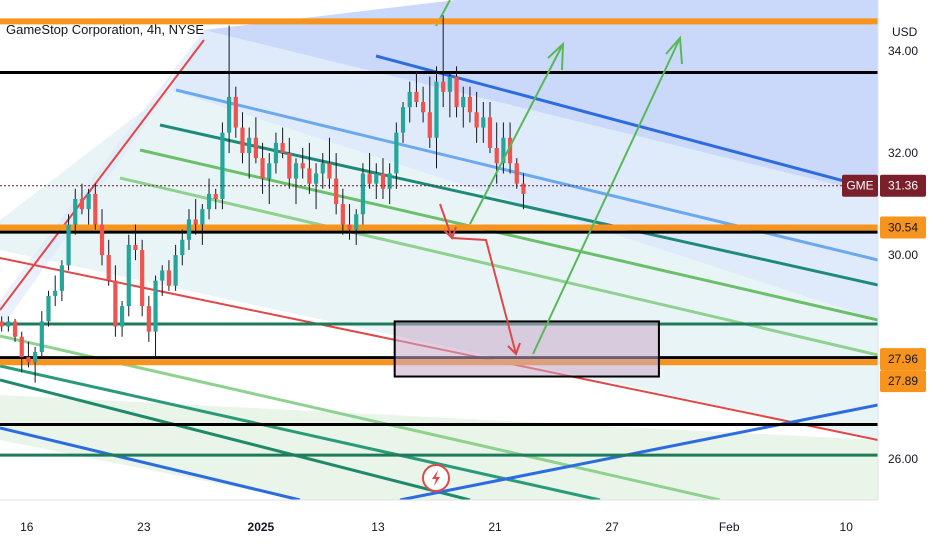 The height and width of the screenshot is (550, 932). What do you see at coordinates (905, 32) in the screenshot?
I see `currency-label: USD` at bounding box center [905, 32].